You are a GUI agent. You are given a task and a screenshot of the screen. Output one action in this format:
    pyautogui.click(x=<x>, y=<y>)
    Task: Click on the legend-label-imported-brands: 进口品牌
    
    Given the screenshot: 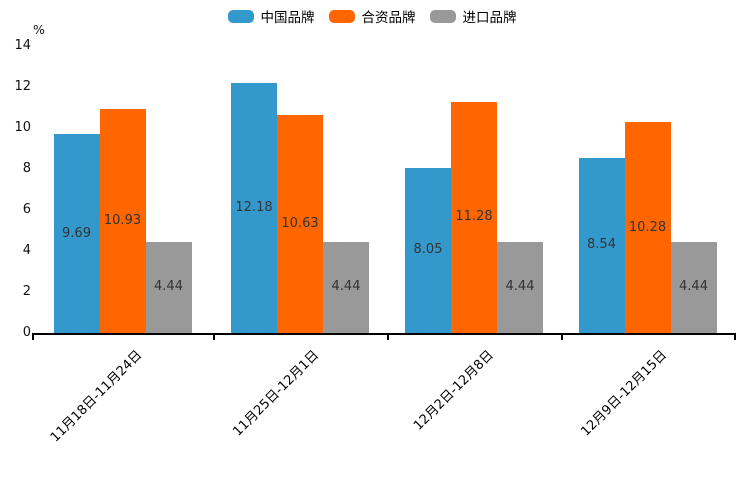 What is the action you would take?
    pyautogui.click(x=489, y=18)
    